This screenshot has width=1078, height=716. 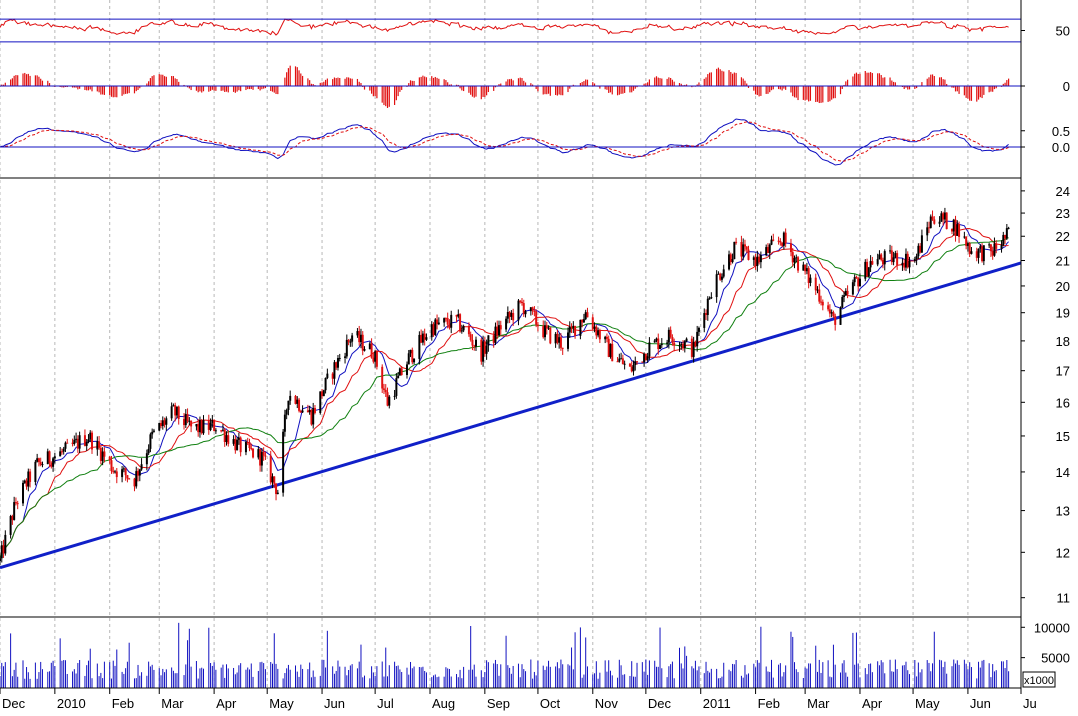 What do you see at coordinates (927, 703) in the screenshot?
I see `x-tick-label: May` at bounding box center [927, 703].